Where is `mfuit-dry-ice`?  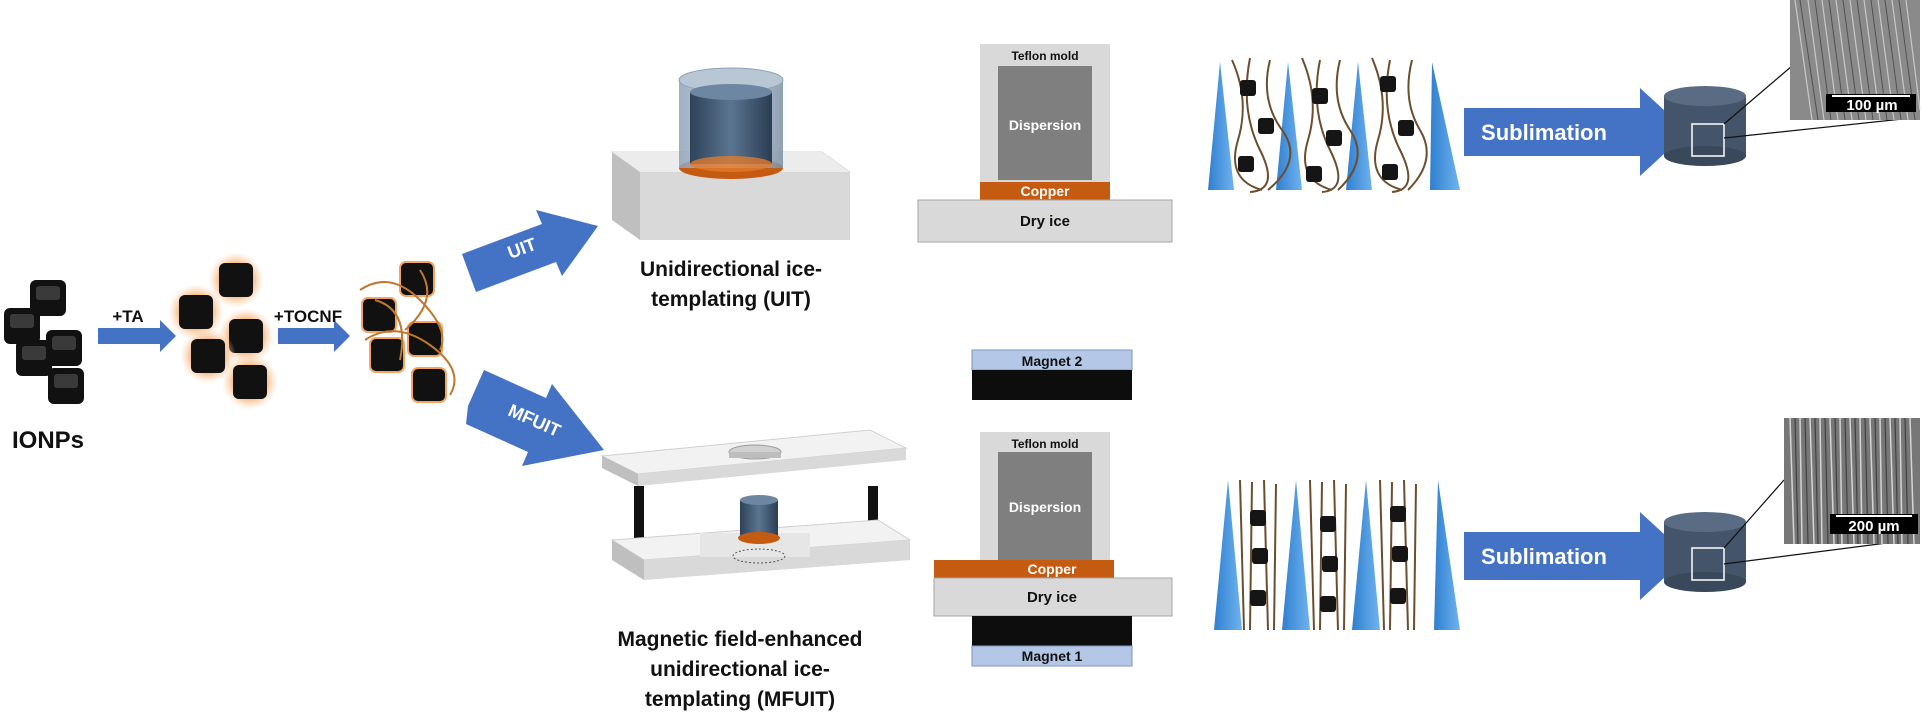 mfuit-dry-ice is located at coordinates (1053, 597).